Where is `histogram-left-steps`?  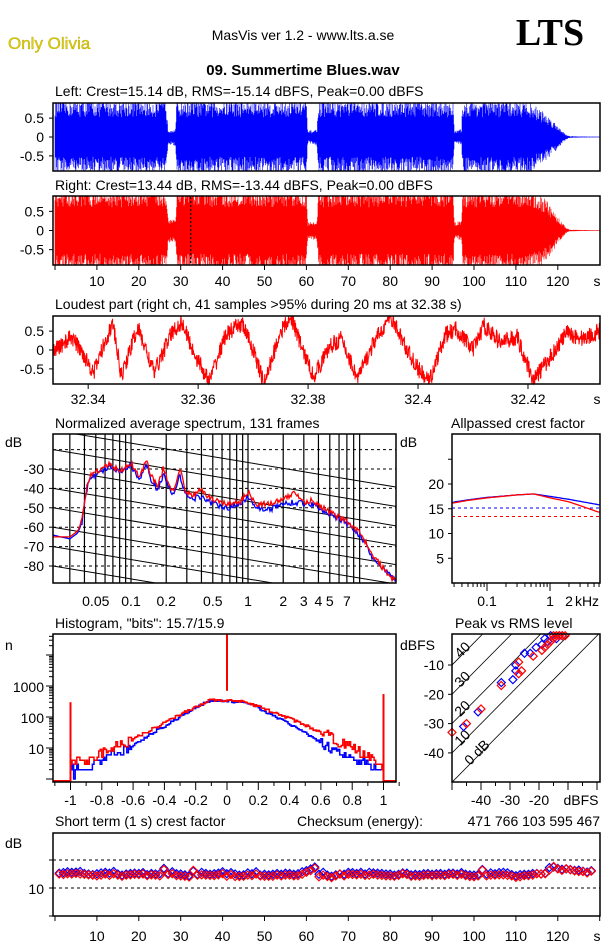
histogram-left-steps is located at coordinates (227, 739).